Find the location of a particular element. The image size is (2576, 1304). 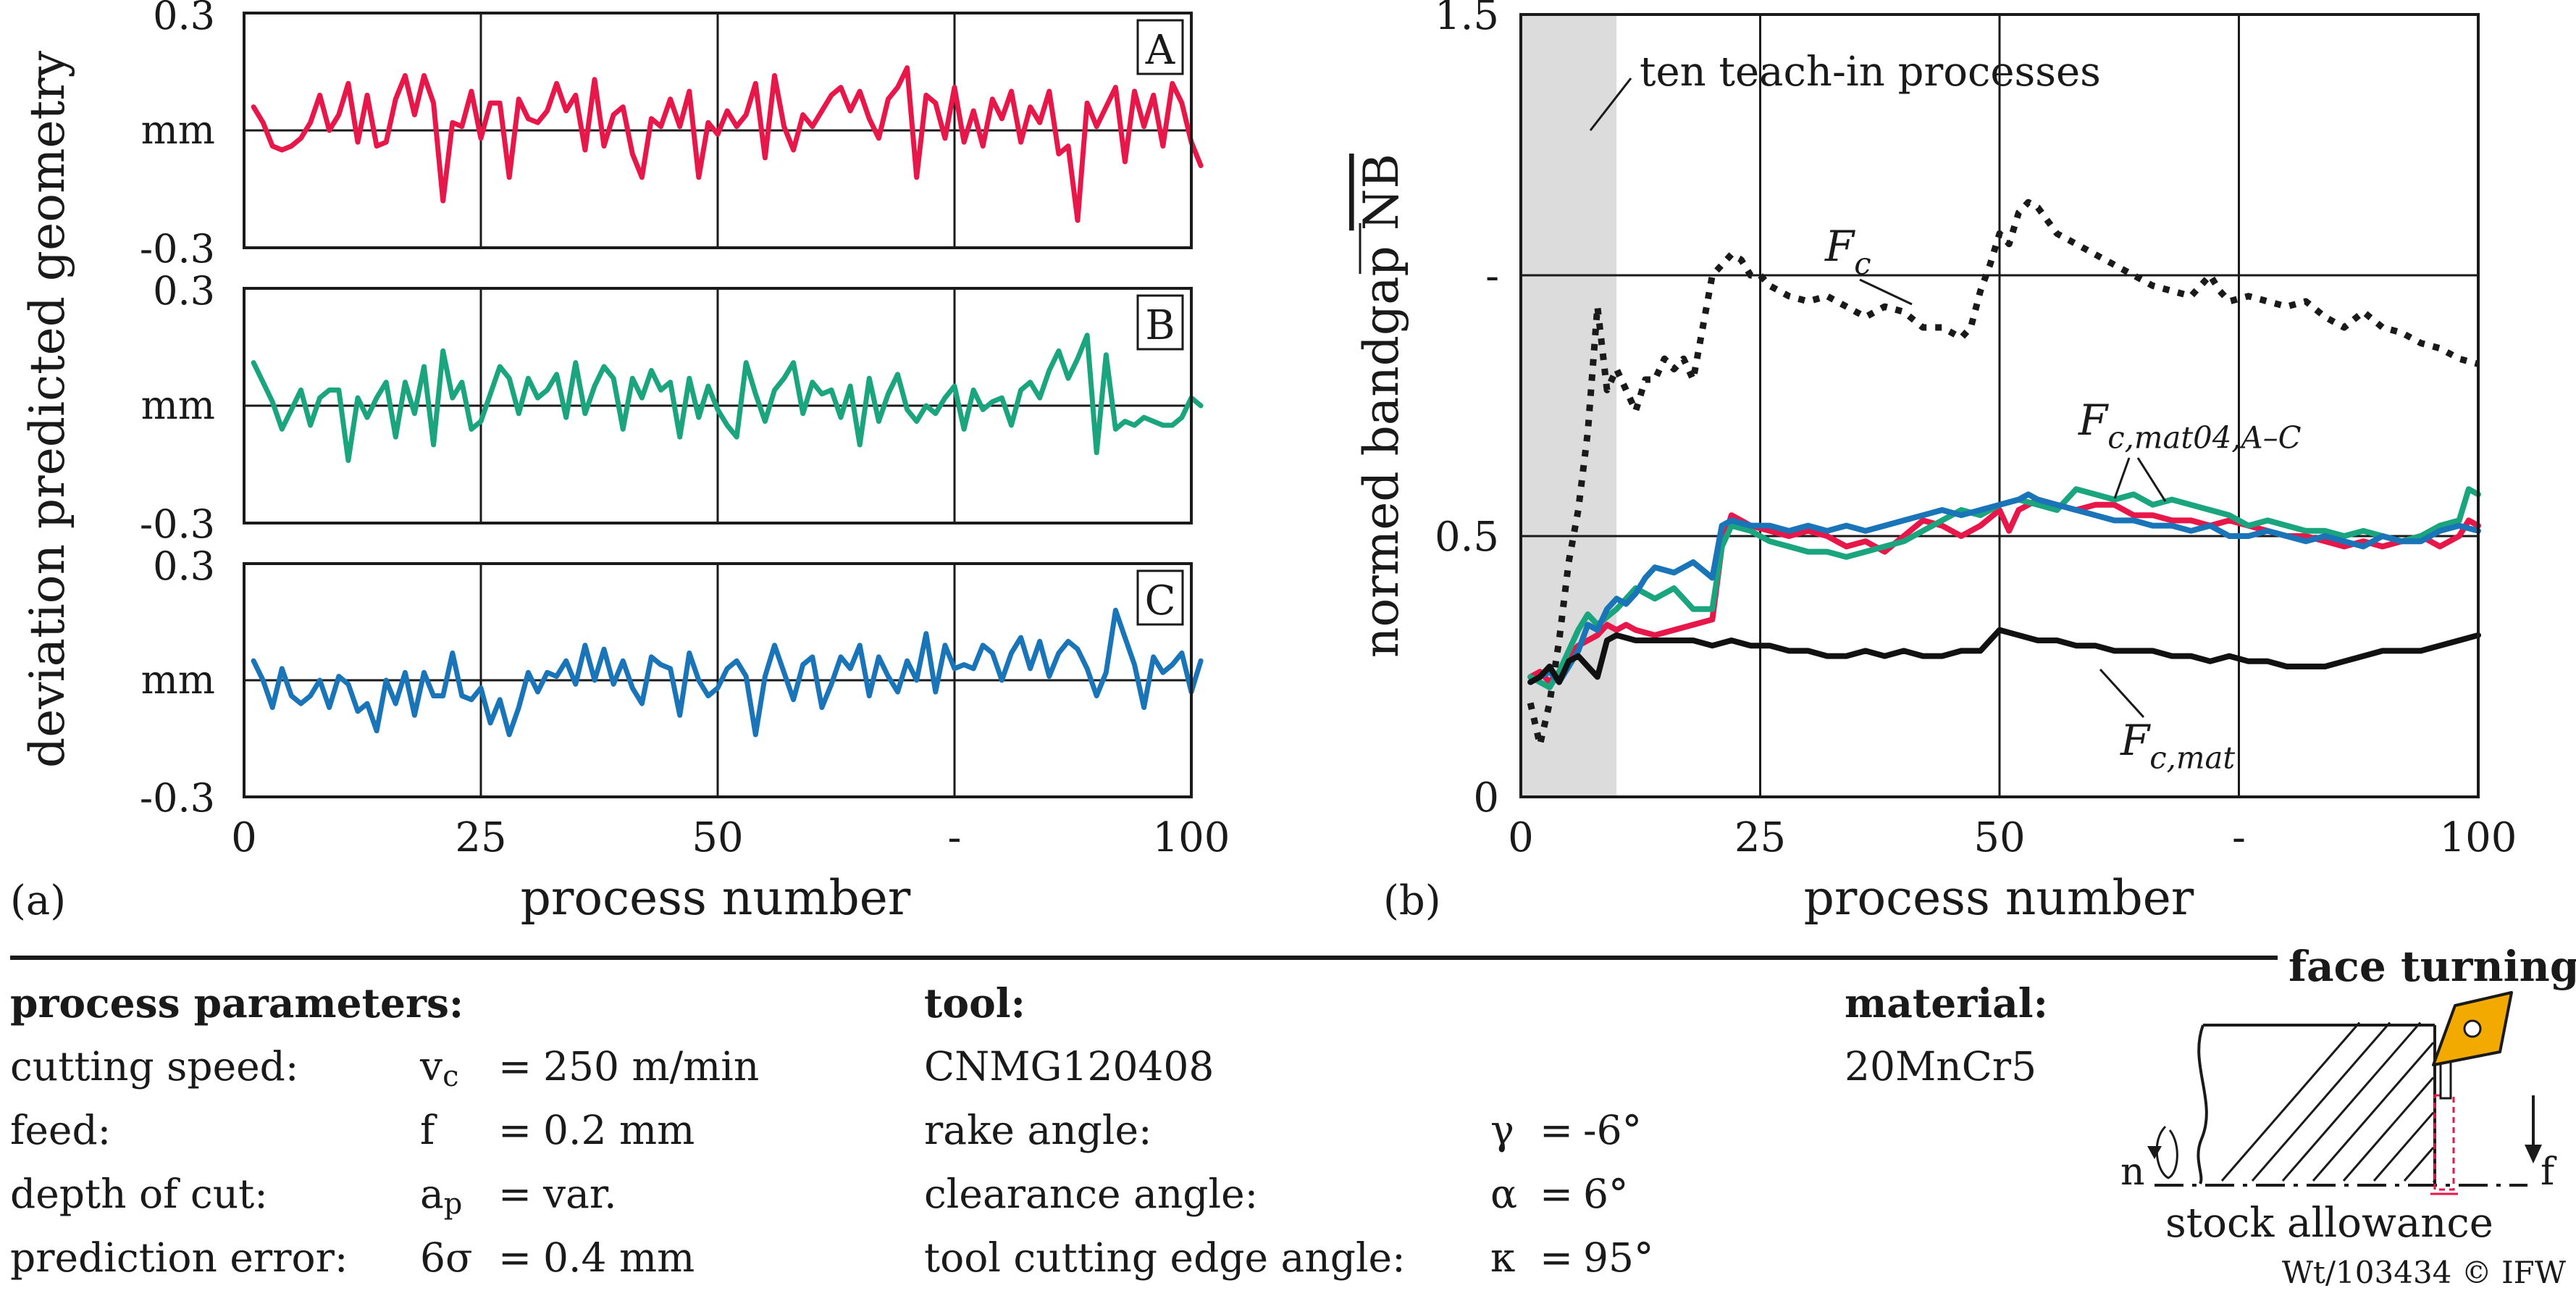

face-turning-sketch is located at coordinates (2344, 1093).